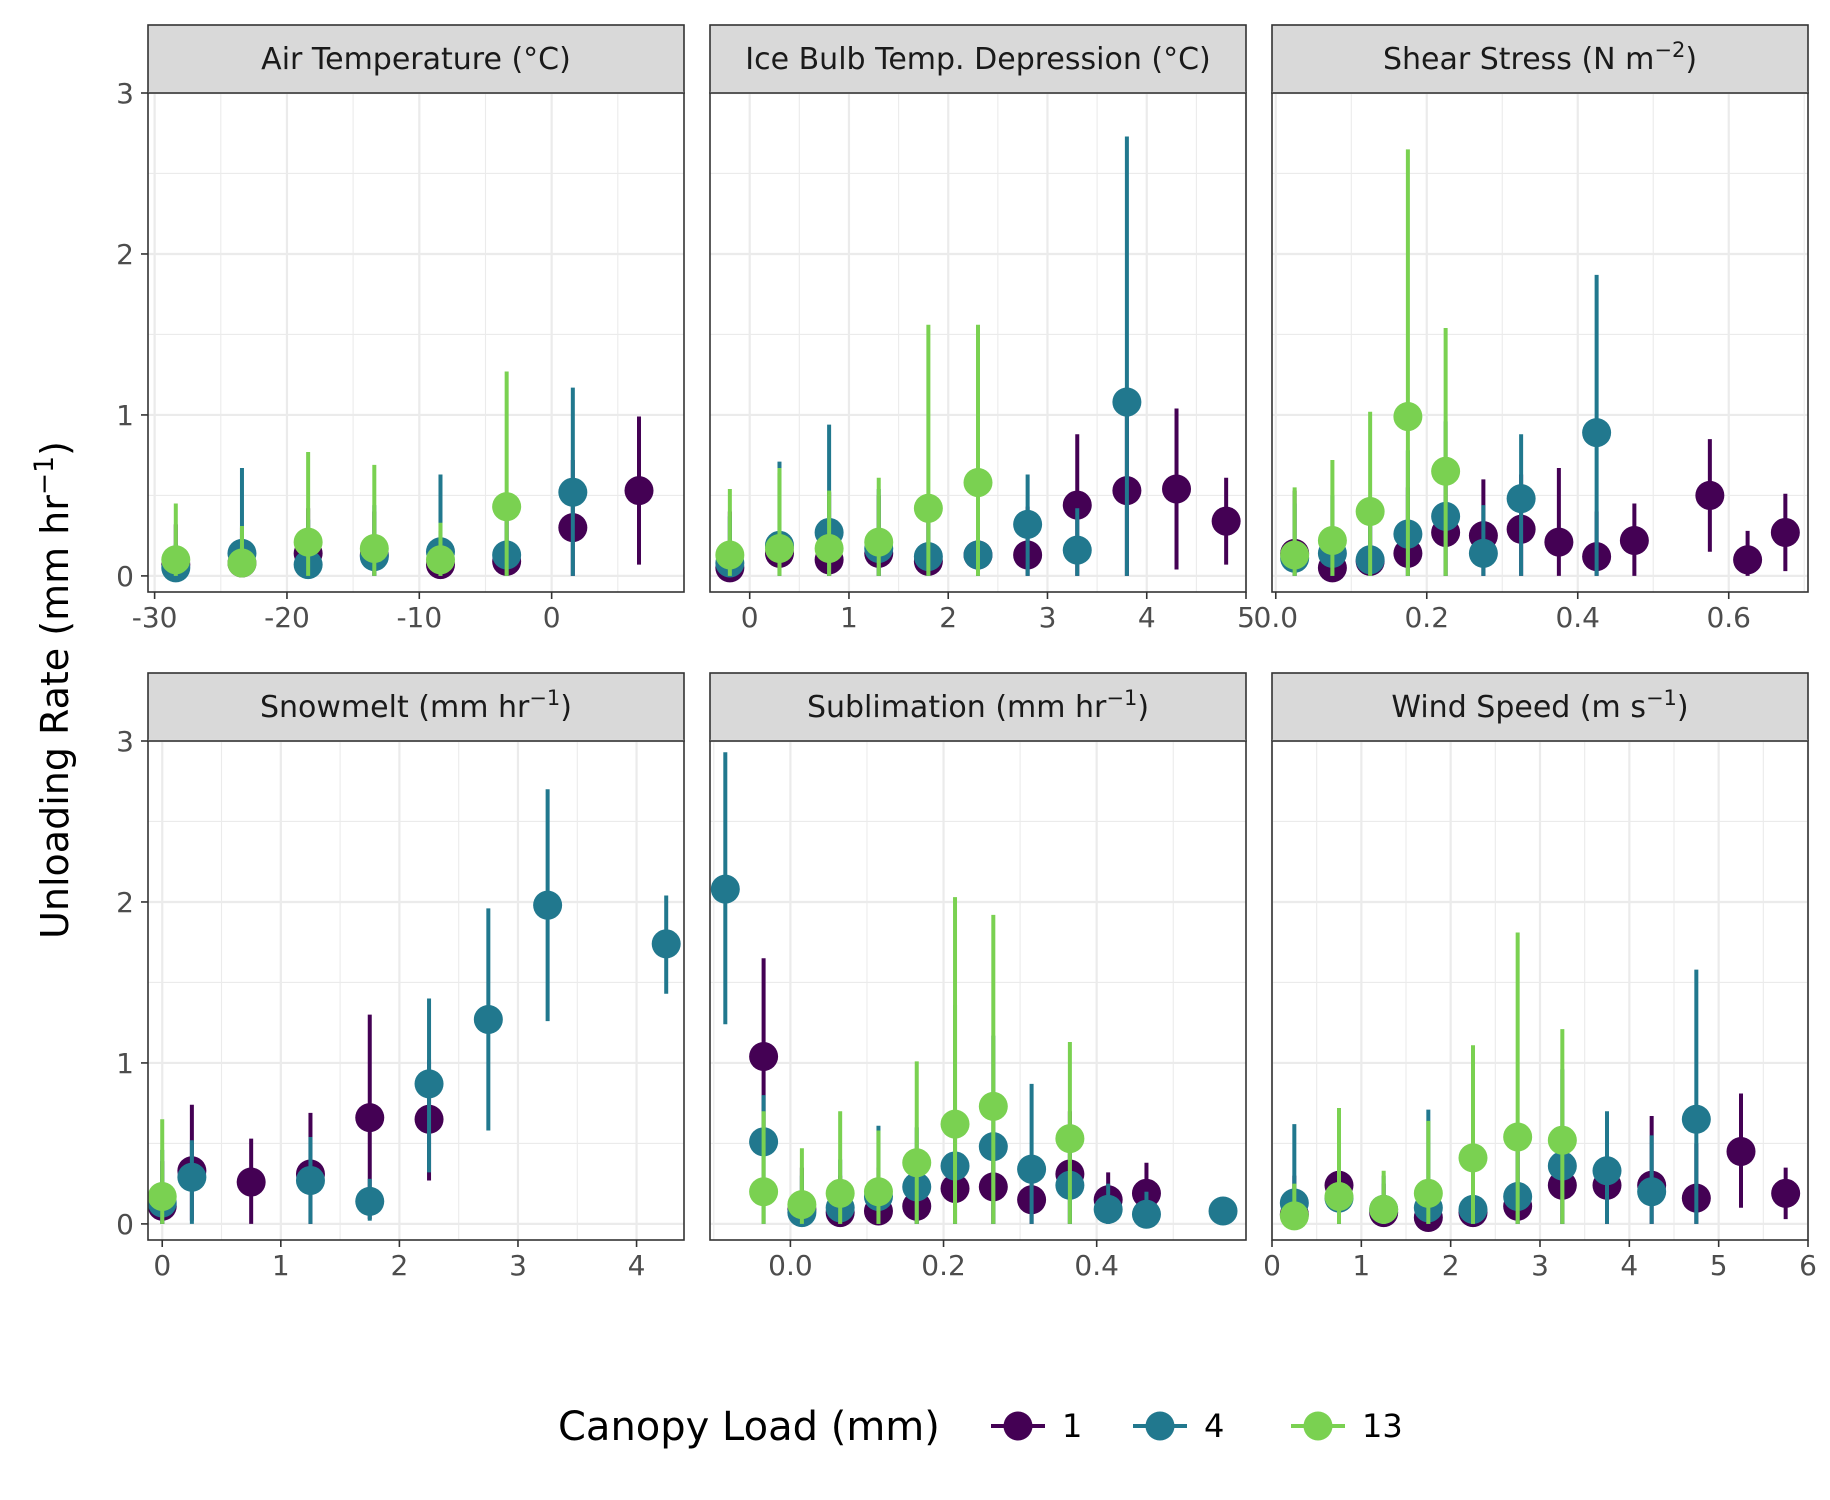  What do you see at coordinates (419, 617) in the screenshot?
I see `x-tick-label: -10` at bounding box center [419, 617].